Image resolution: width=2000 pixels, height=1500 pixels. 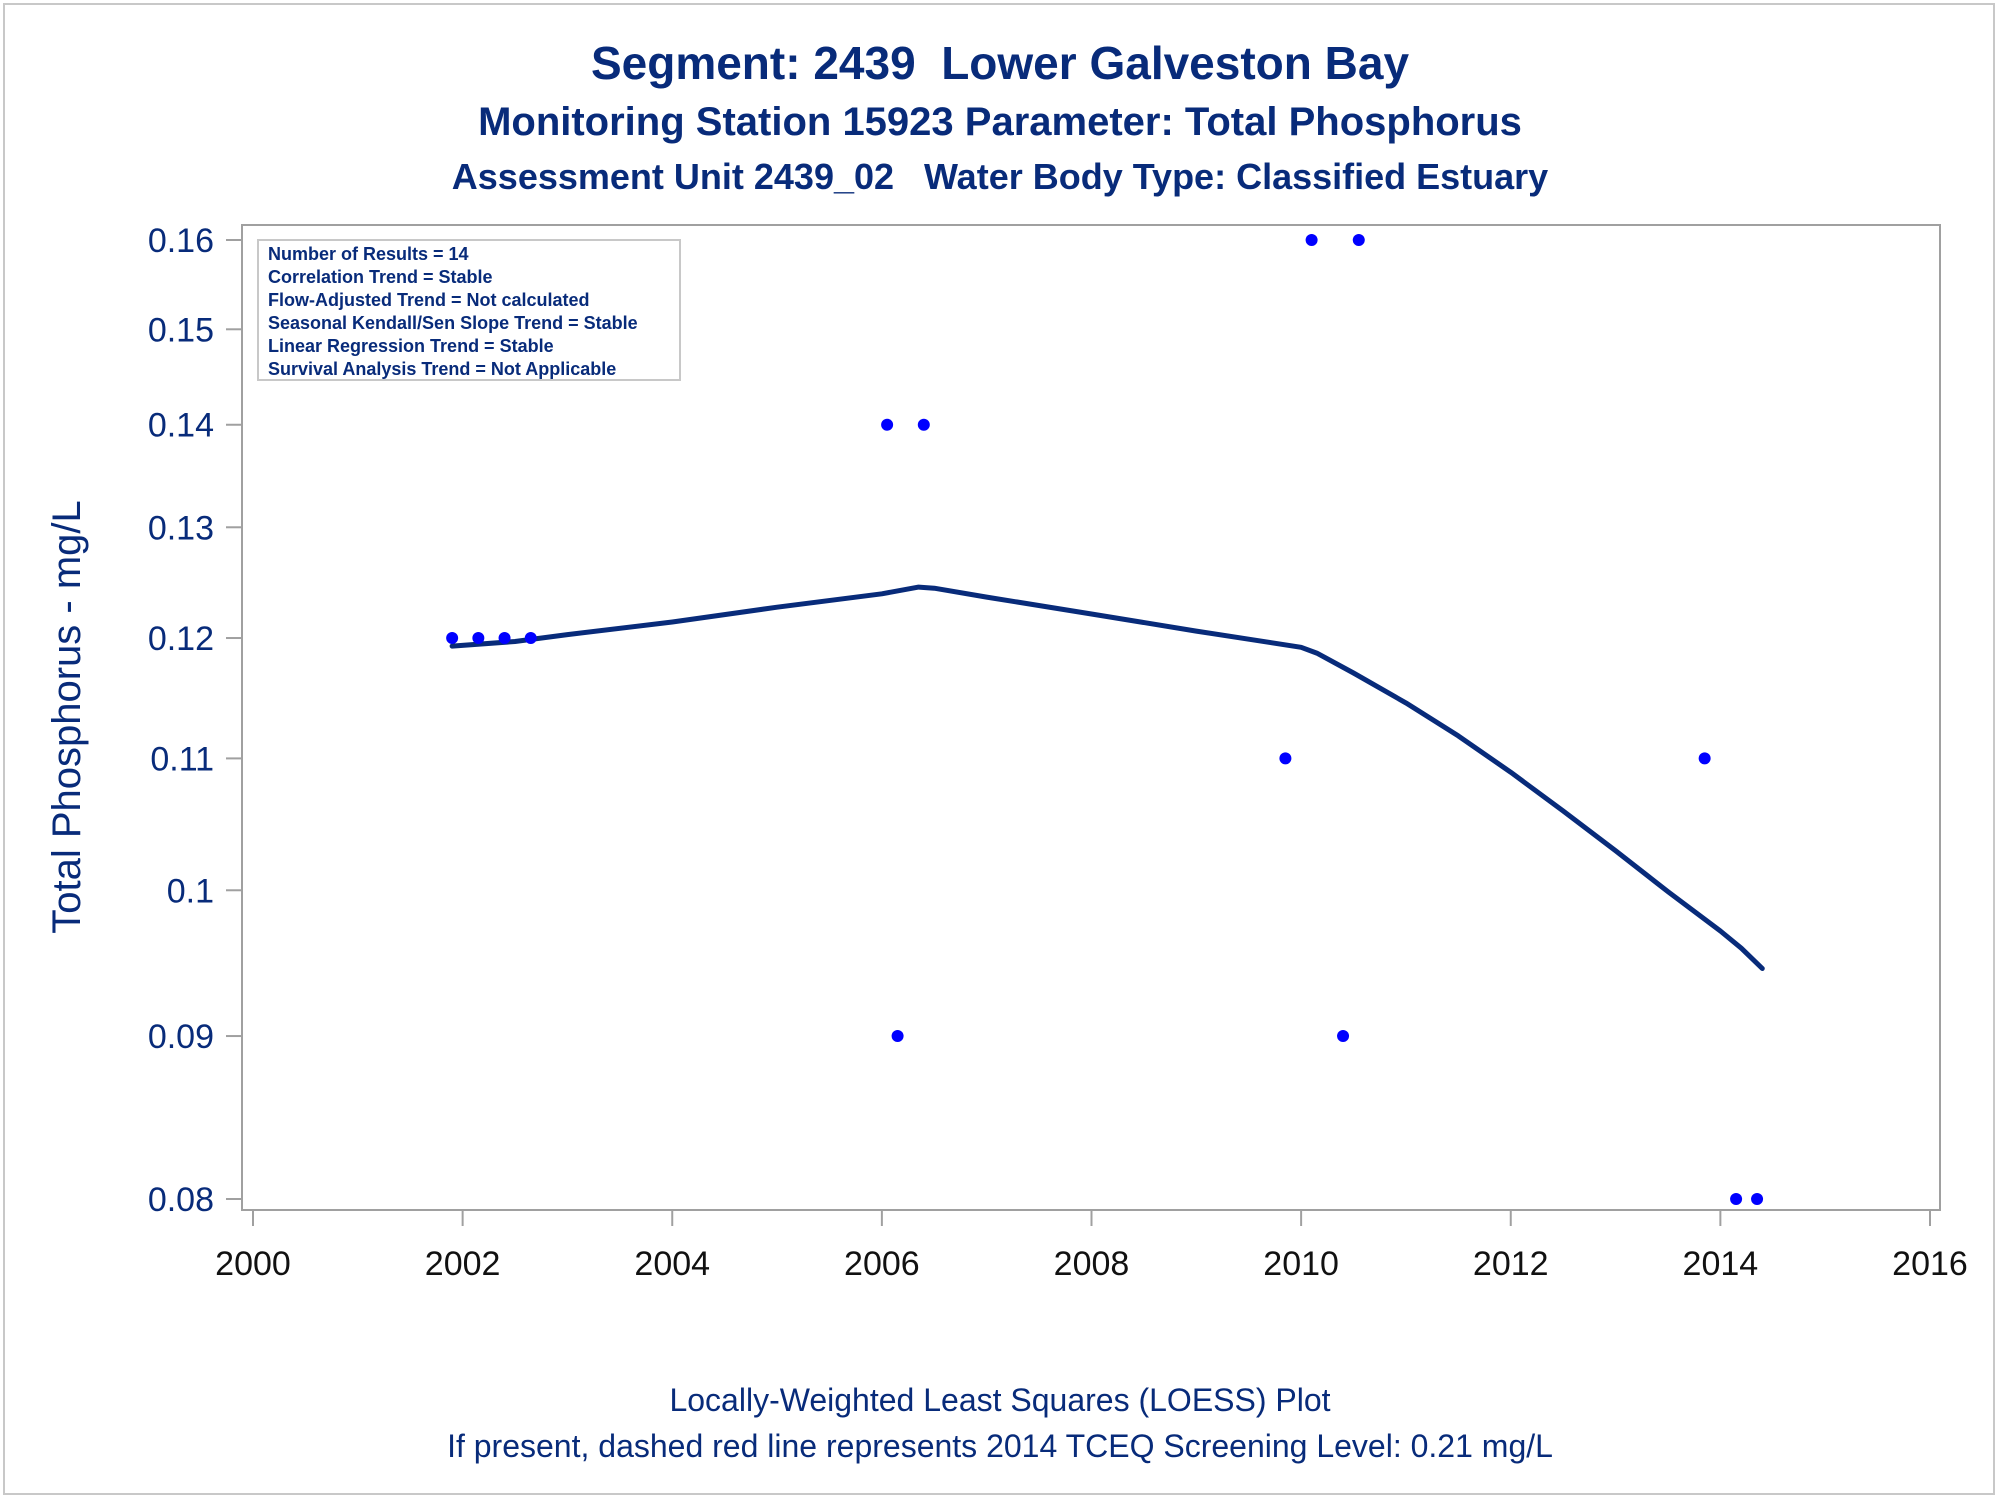 What do you see at coordinates (411, 346) in the screenshot?
I see `stat-linear-regression-trend: Linear Regression Trend = Stable` at bounding box center [411, 346].